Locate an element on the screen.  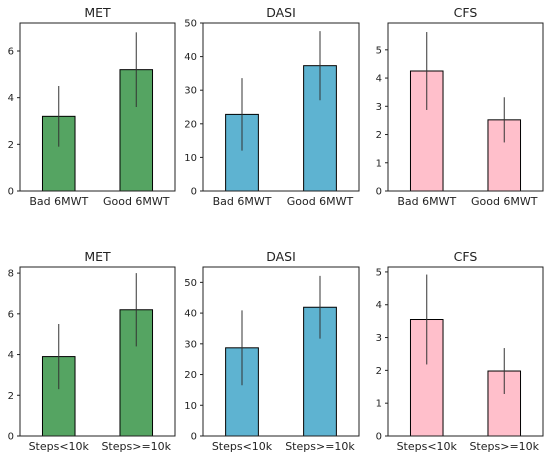
subplot-3: CFS 0 1 2 3 4 5 Bad 6MWT Good 6MWT is located at coordinates (460, 106).